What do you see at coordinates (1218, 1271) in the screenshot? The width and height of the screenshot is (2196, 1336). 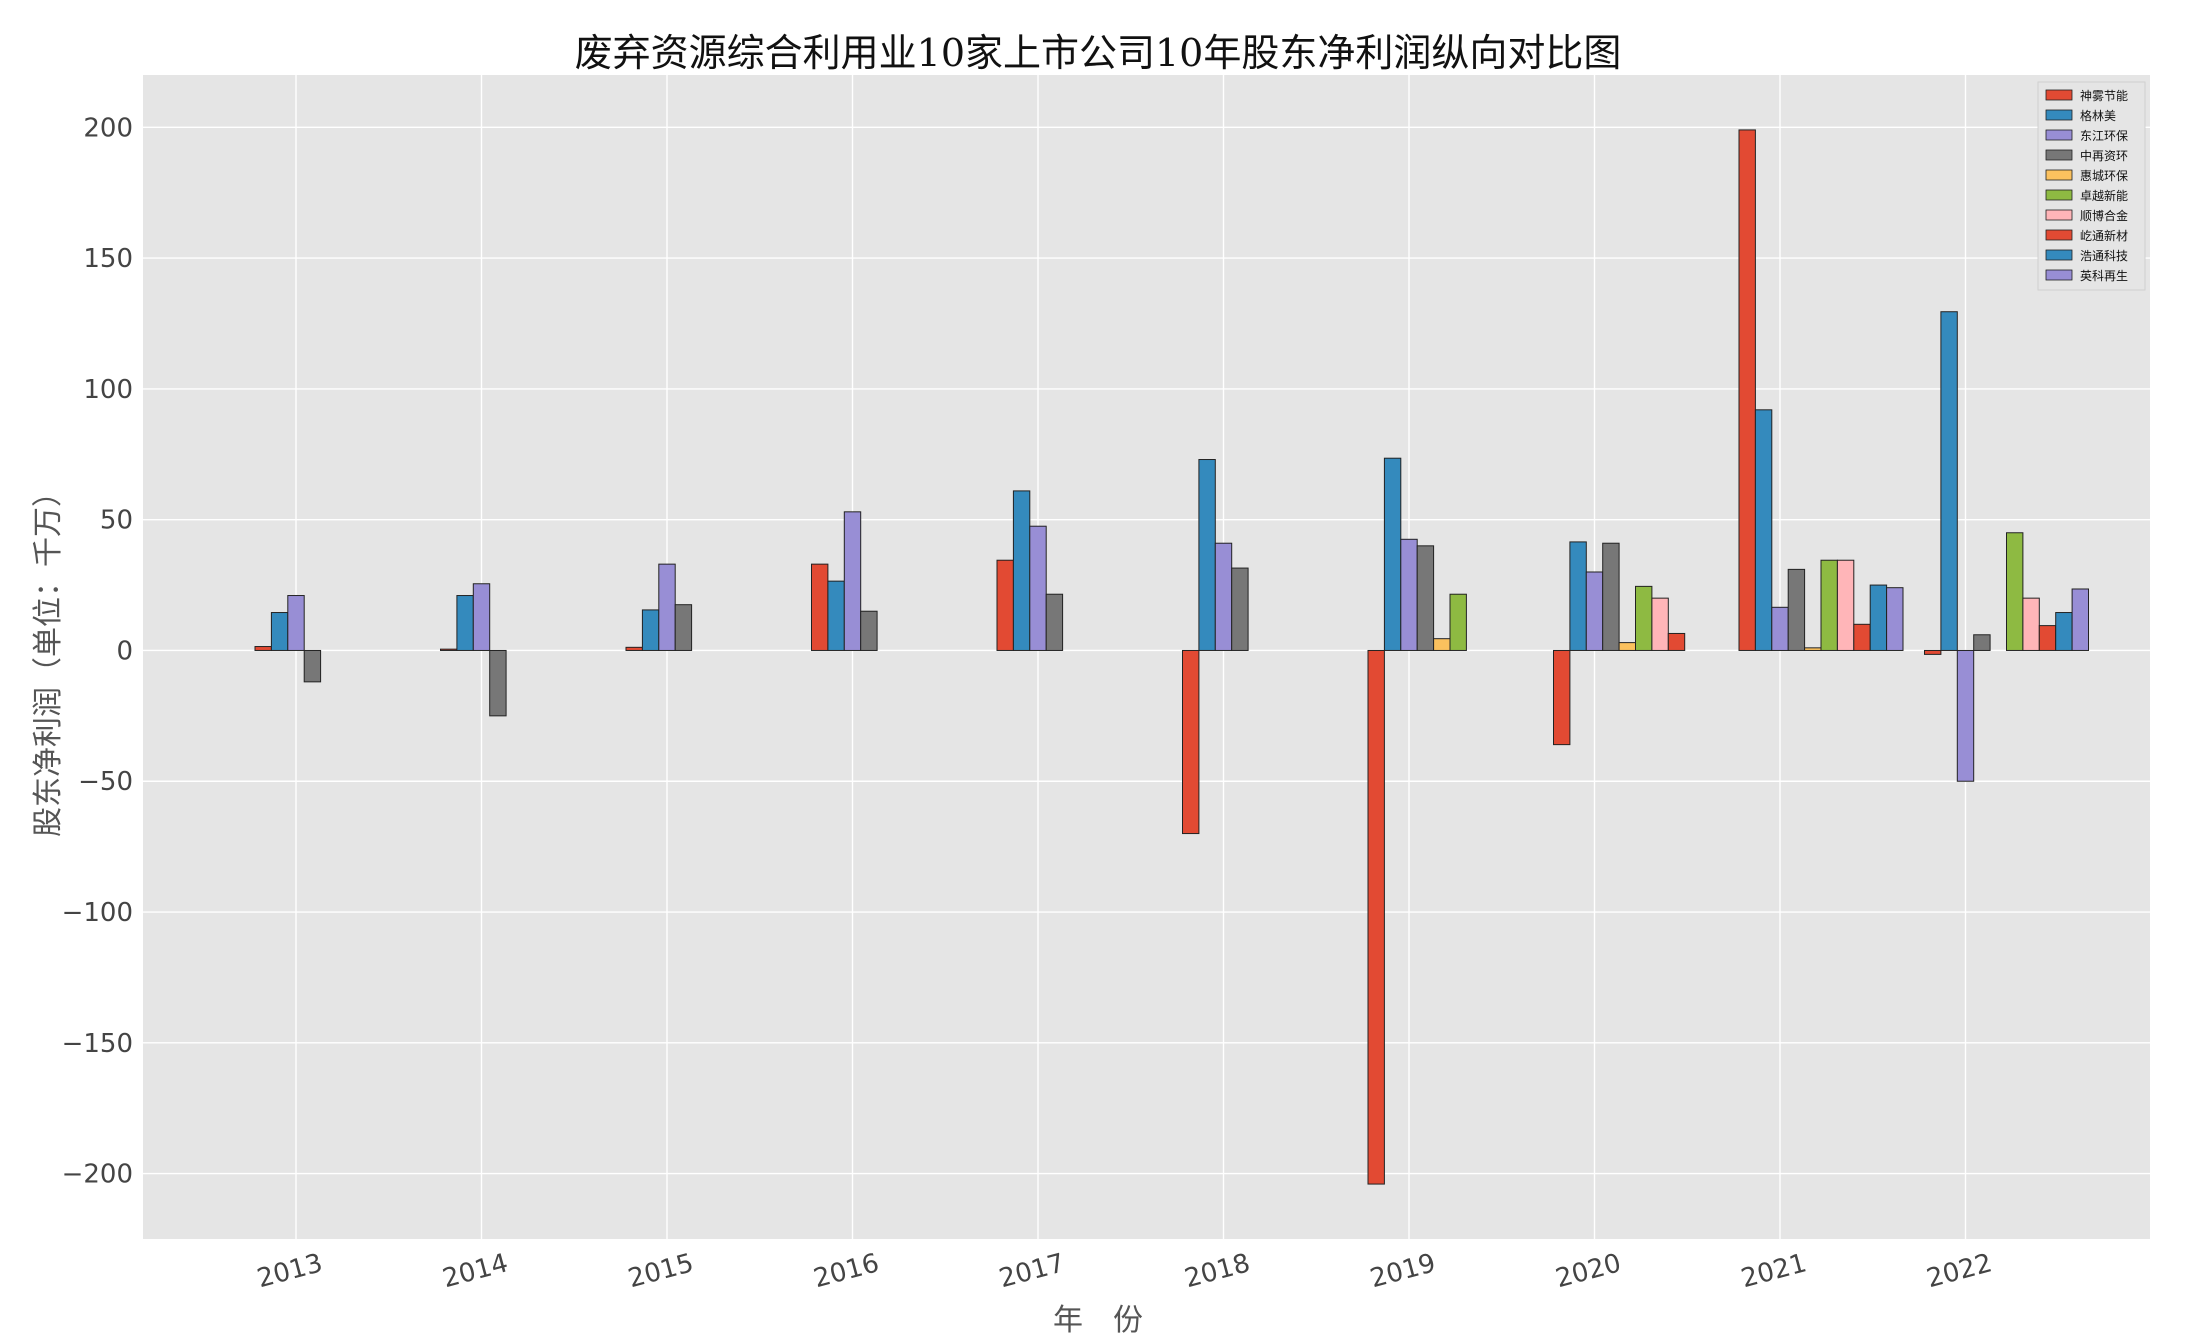 I see `x-tick-label: 2018` at bounding box center [1218, 1271].